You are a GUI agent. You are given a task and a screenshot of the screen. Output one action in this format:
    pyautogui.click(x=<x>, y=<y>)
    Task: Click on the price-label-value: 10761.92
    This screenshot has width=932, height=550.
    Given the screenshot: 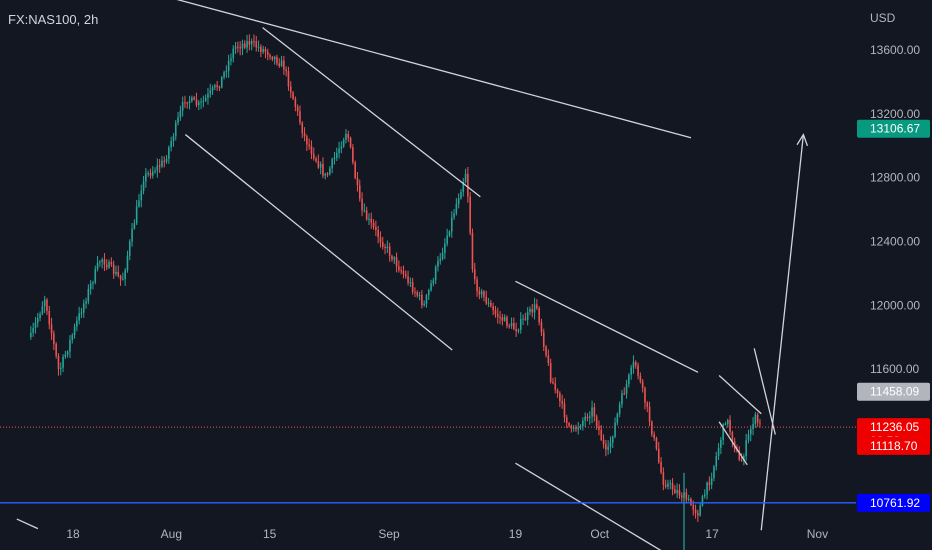 What is the action you would take?
    pyautogui.click(x=895, y=503)
    